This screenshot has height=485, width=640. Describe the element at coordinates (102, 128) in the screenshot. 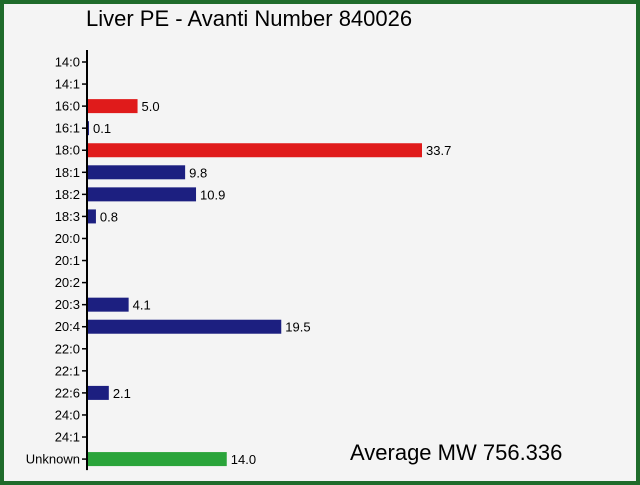

I see `data-label: 0.1` at that location.